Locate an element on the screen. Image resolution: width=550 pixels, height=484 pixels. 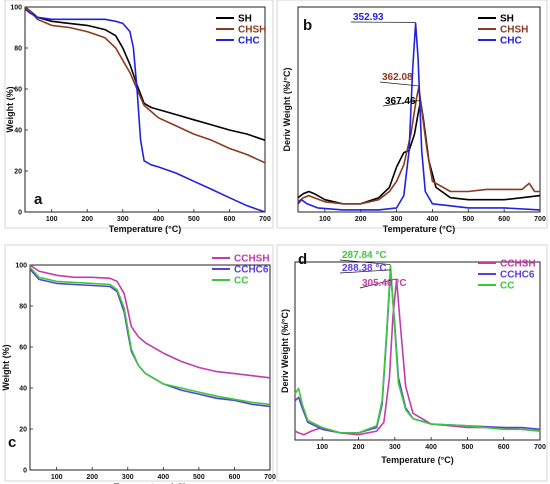
peak-label: 367.46 is located at coordinates (400, 101).